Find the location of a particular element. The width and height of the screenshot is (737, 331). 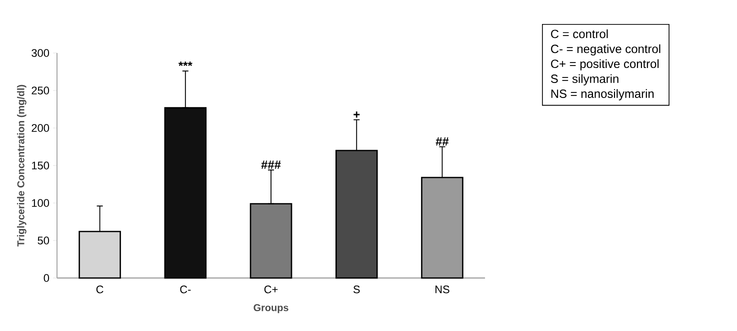

text: C+ = positive control is located at coordinates (605, 64).